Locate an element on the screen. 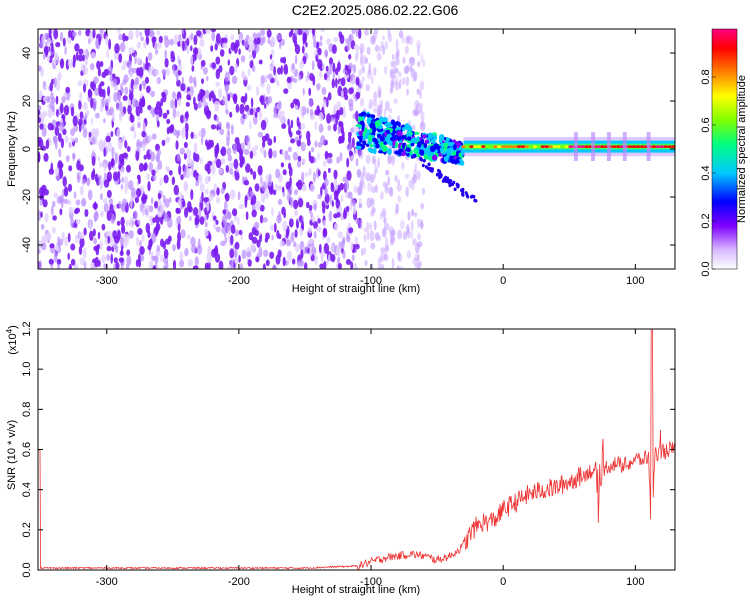 This screenshot has width=750, height=600. snr-y-label: SNR (10 * v/v) is located at coordinates (12, 455).